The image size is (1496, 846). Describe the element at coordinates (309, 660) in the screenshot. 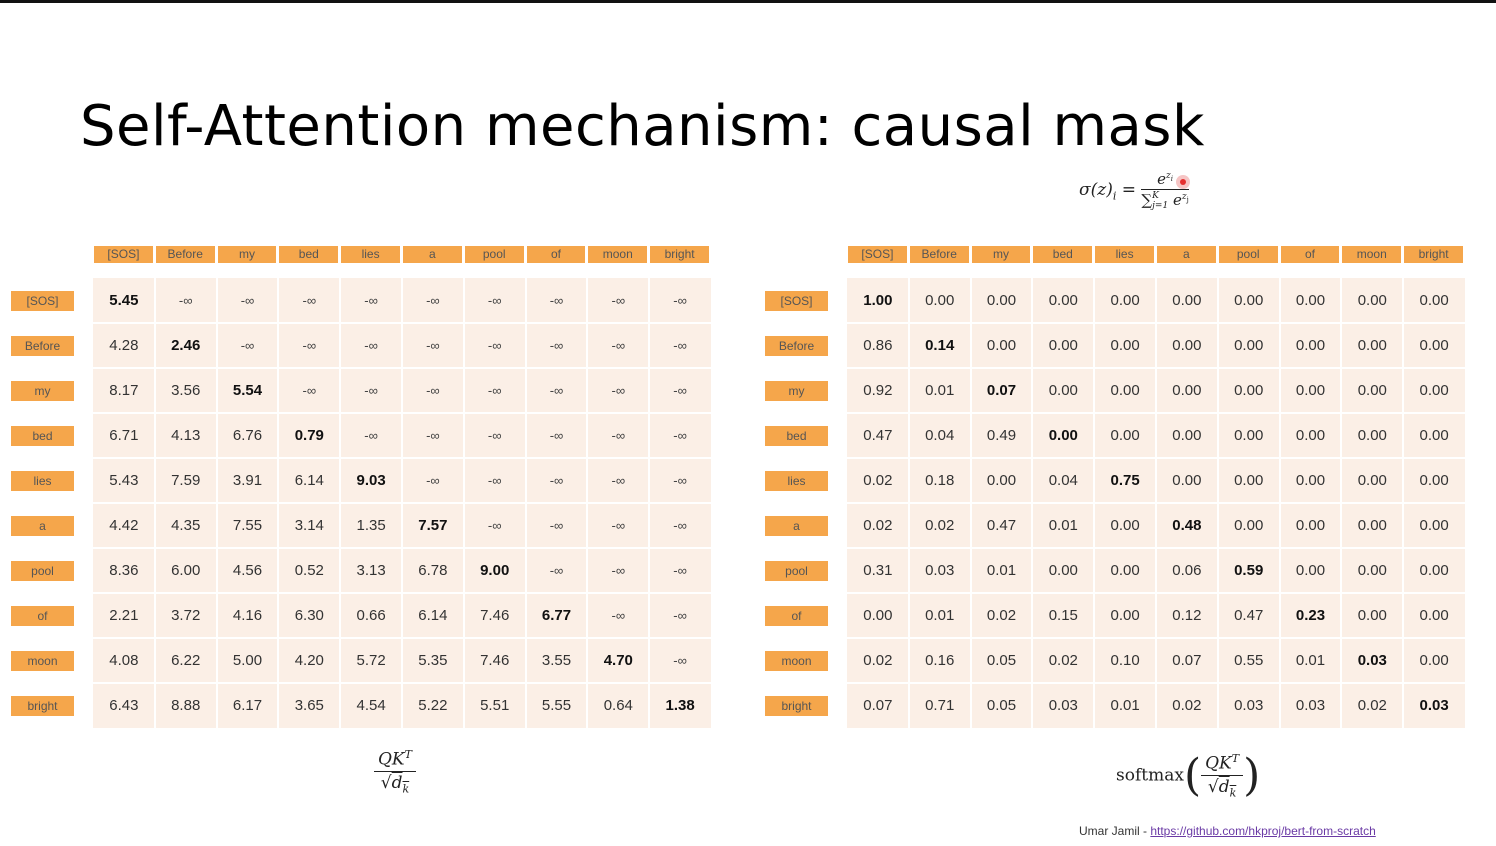

I see `matrix-cell: 4.20` at that location.